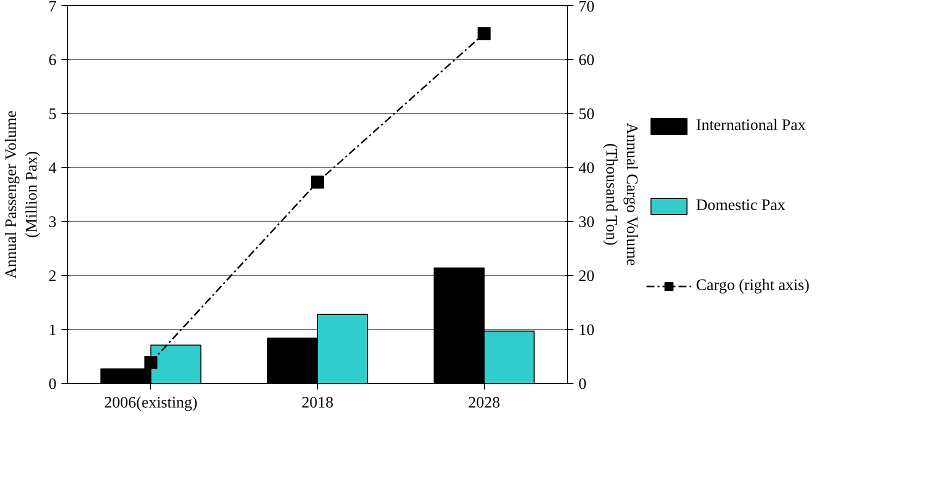 This screenshot has width=941, height=493. I want to click on x-tick-label: 2006(existing), so click(151, 403).